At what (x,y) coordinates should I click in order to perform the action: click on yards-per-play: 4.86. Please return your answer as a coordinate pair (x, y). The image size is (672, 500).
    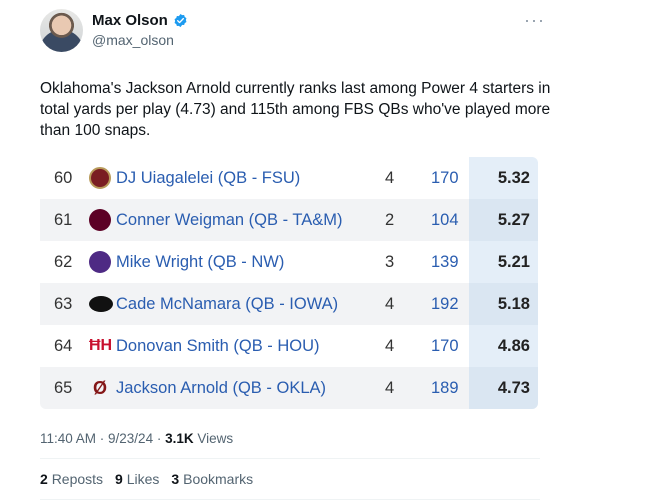
    Looking at the image, I should click on (503, 346).